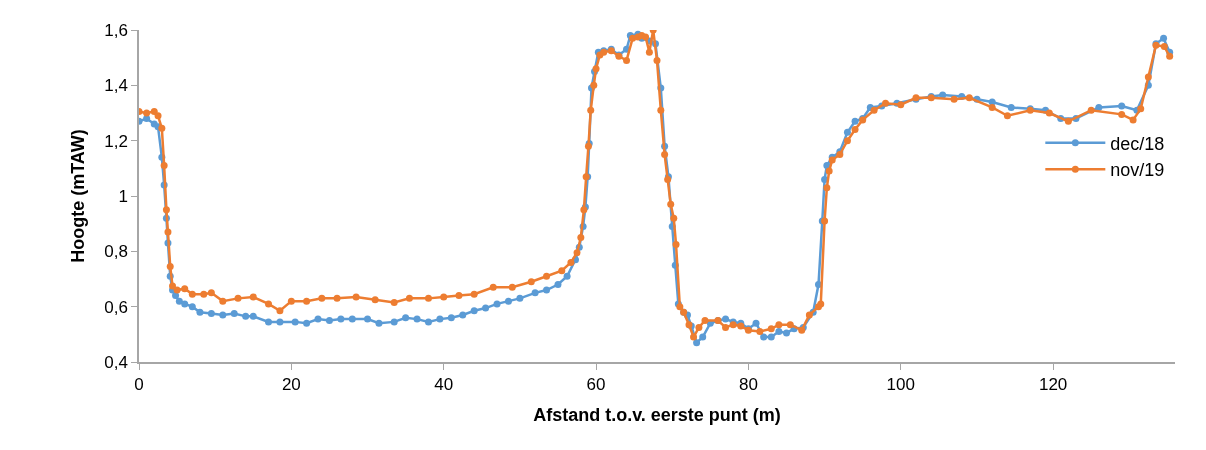  I want to click on x-tick-label: 100, so click(900, 385).